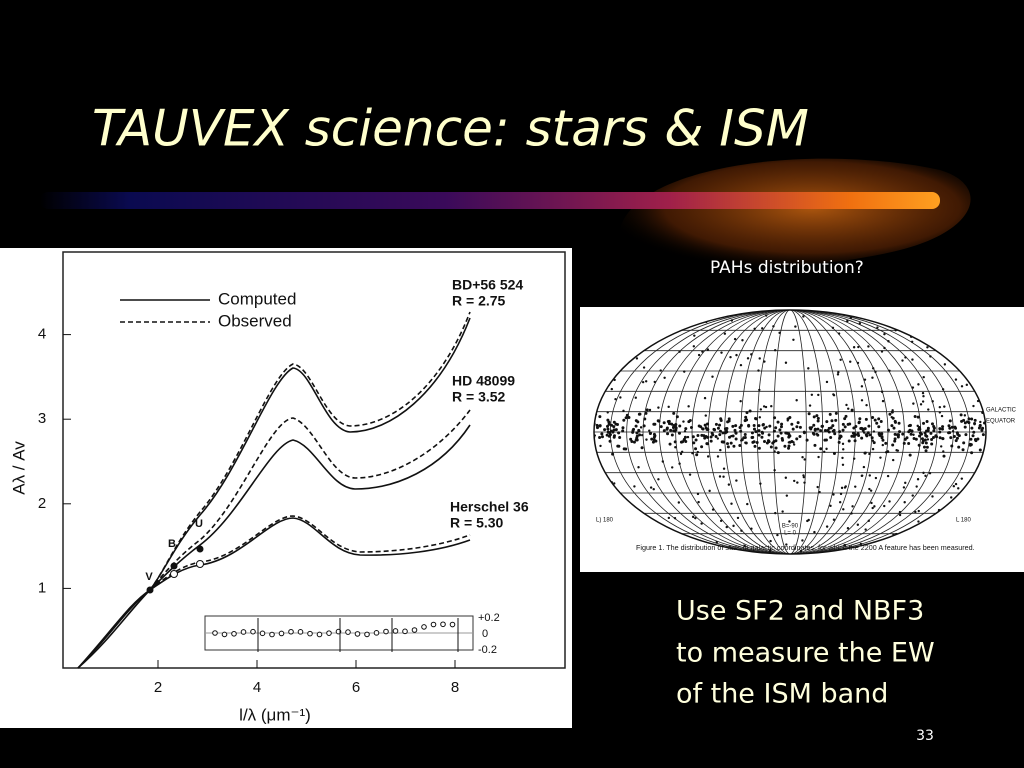  I want to click on corner-label: L) 180, so click(605, 521).